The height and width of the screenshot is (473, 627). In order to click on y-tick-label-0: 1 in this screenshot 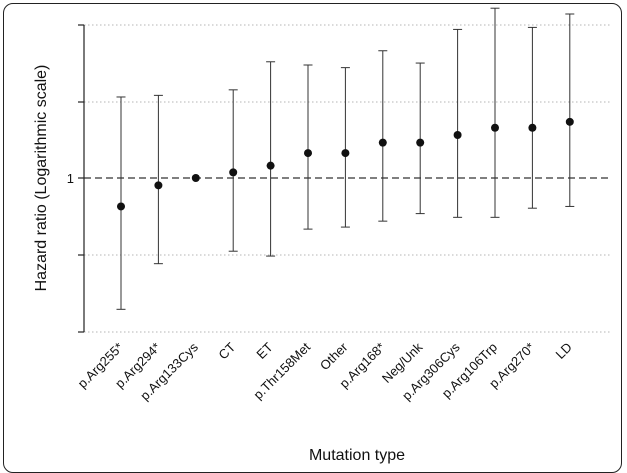, I will do `click(70, 178)`.